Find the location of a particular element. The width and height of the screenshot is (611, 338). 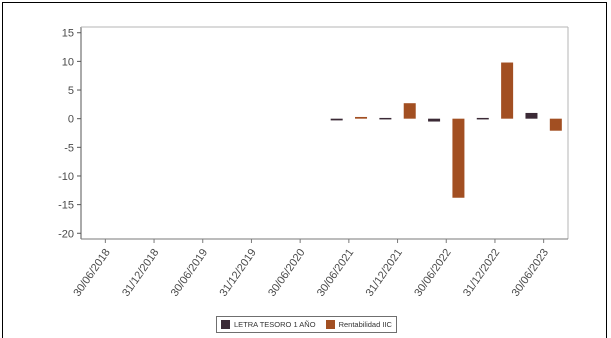

legend-item-rentabilidad: Rentabilidad IIC is located at coordinates (358, 324).